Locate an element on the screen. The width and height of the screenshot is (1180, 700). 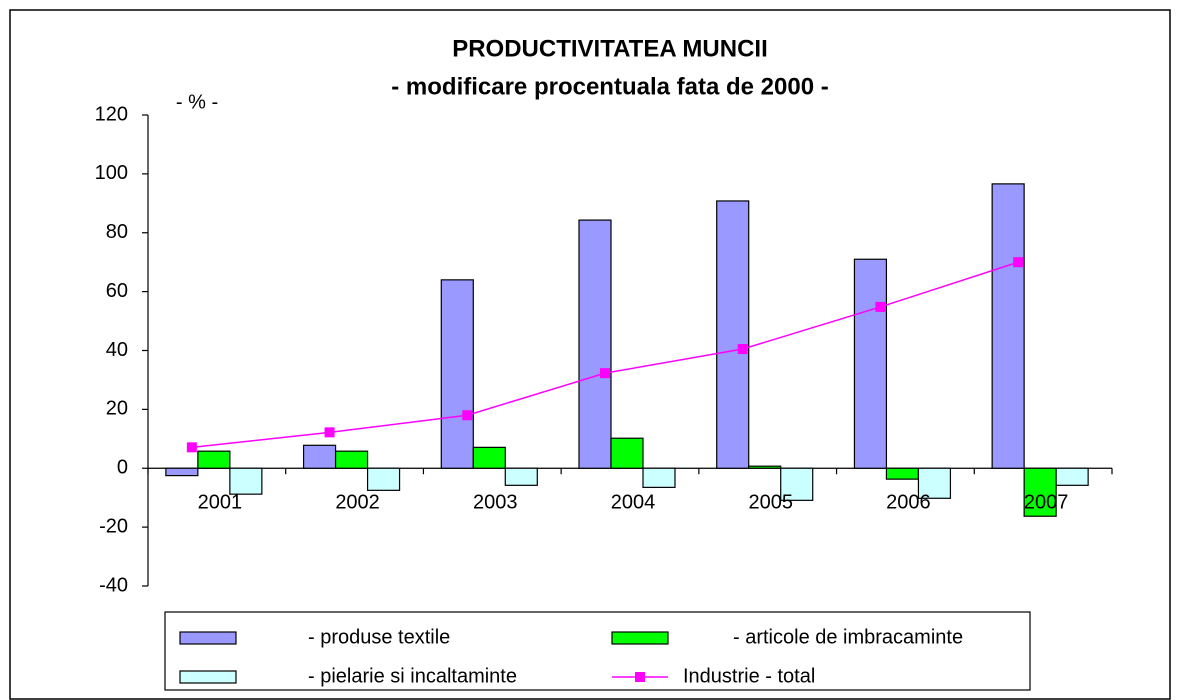
x-tick-label: 2004 is located at coordinates (633, 503).